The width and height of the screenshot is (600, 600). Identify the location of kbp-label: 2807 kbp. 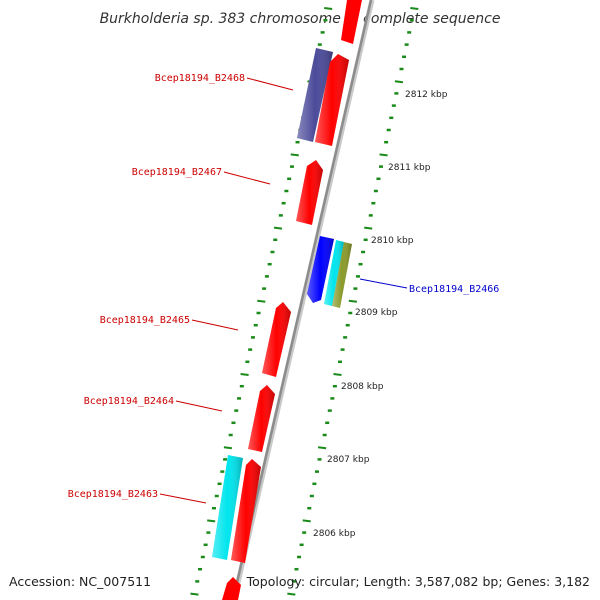
(348, 460).